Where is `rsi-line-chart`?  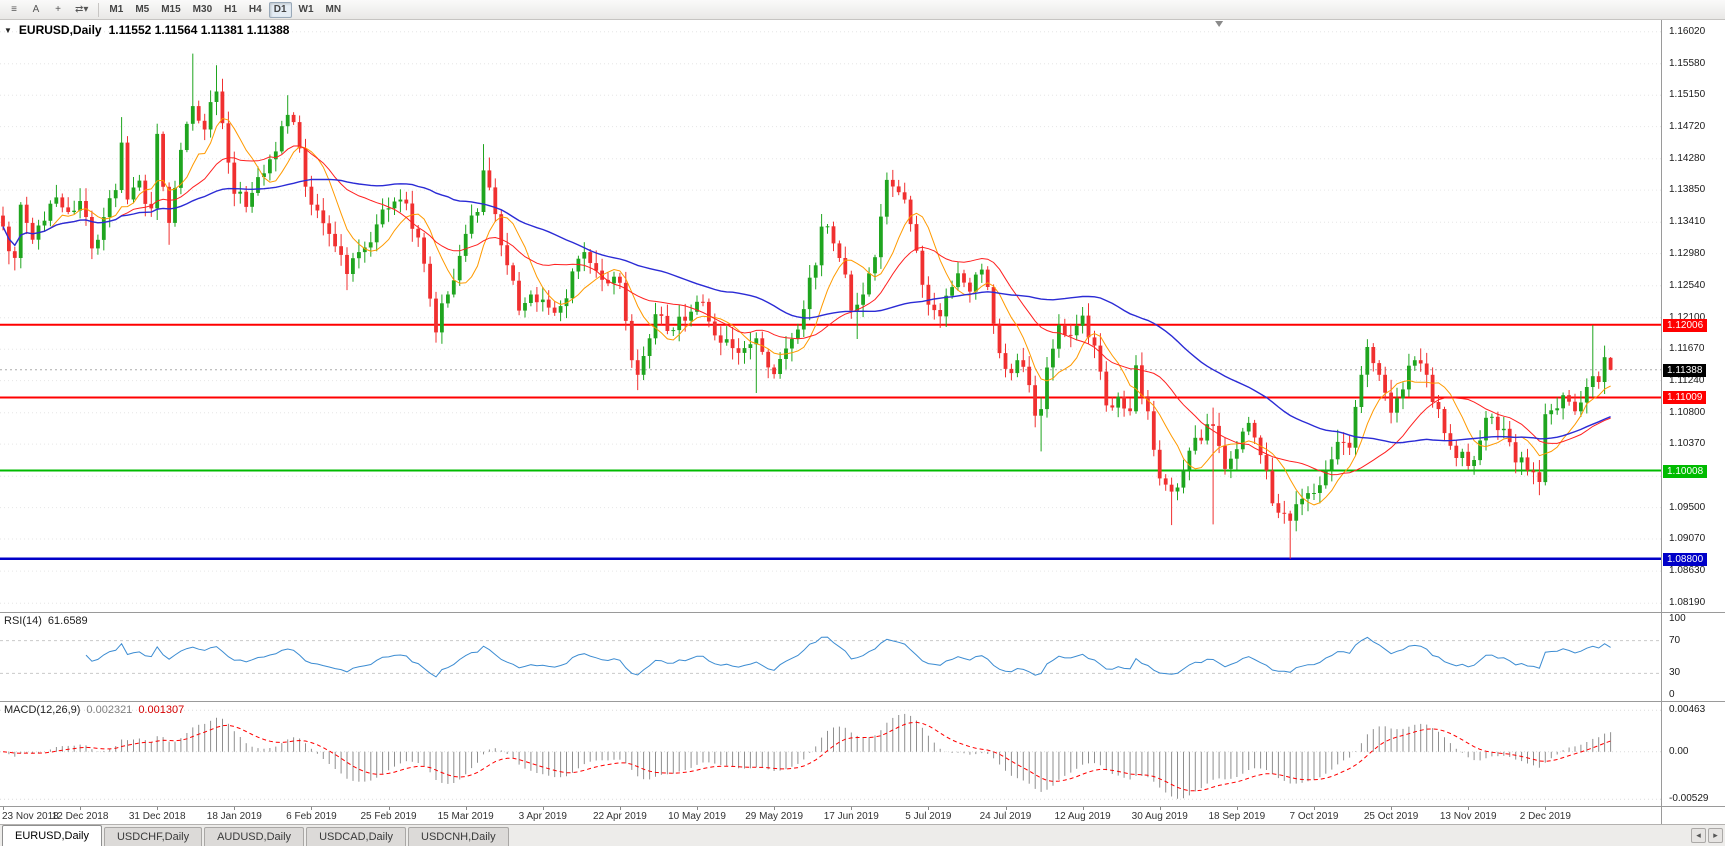 rsi-line-chart is located at coordinates (830, 657).